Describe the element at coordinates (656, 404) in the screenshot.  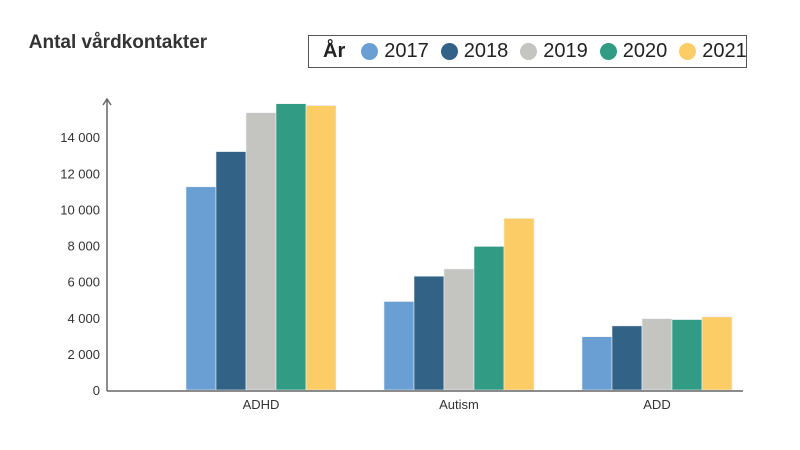
I see `x-tick-label: ADD` at that location.